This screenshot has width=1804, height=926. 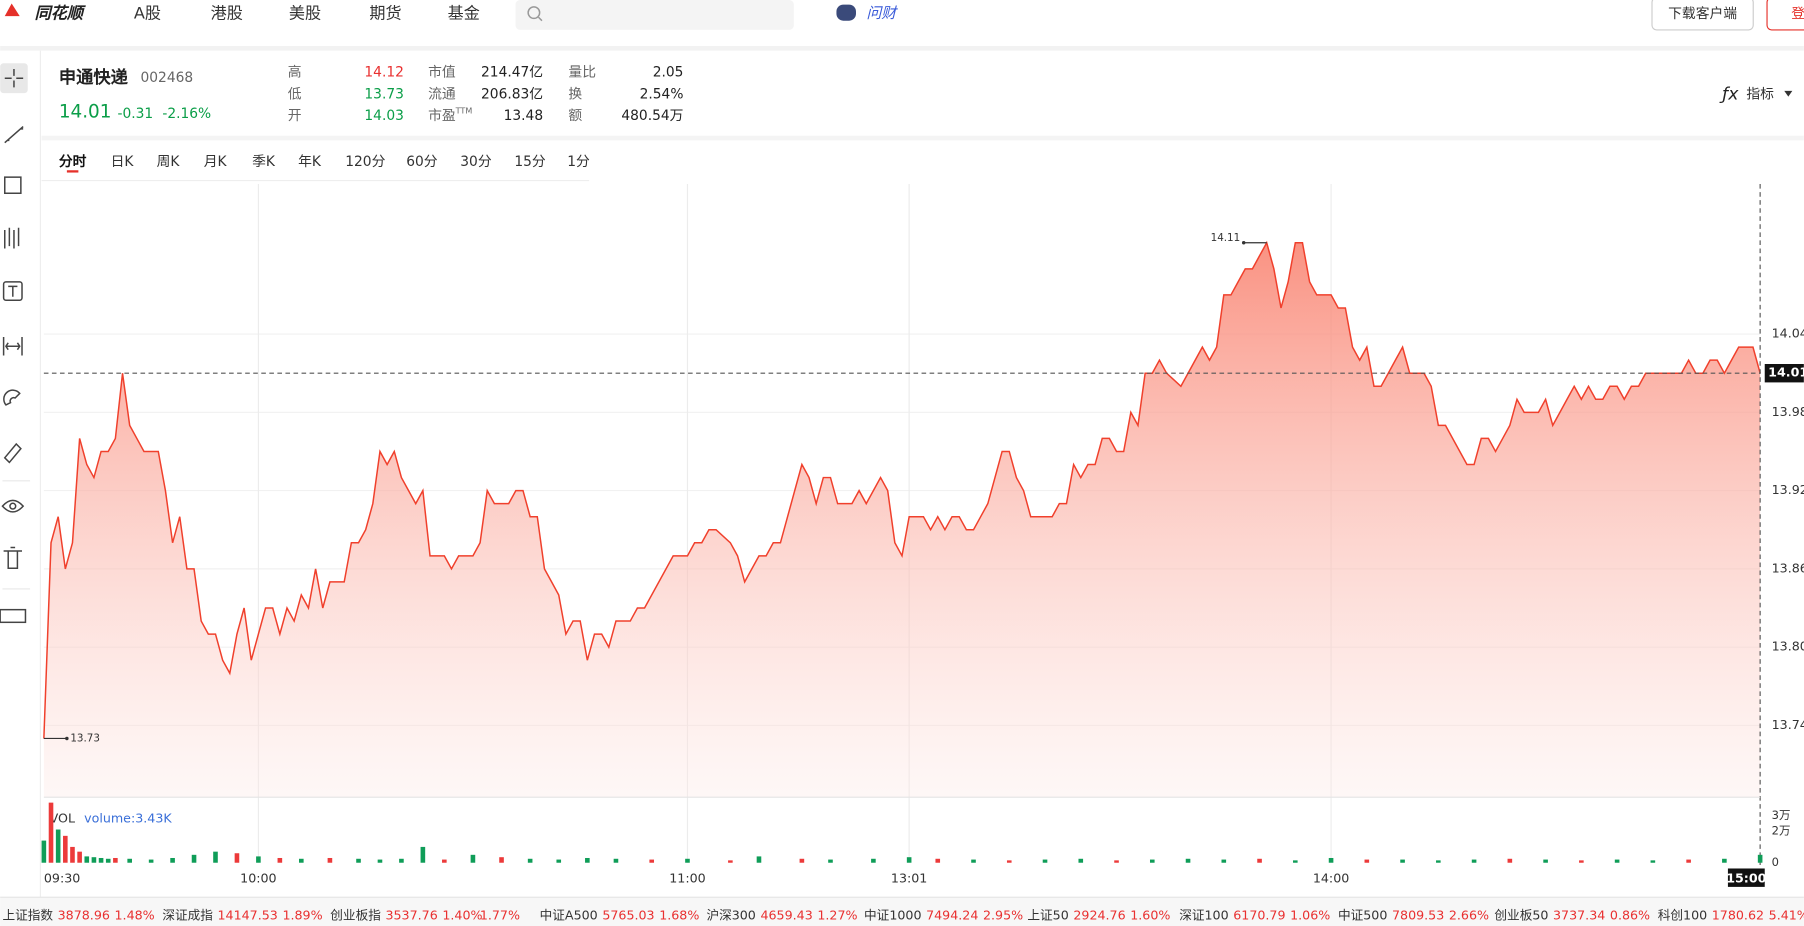 What do you see at coordinates (310, 162) in the screenshot?
I see `period-tab: 年K` at bounding box center [310, 162].